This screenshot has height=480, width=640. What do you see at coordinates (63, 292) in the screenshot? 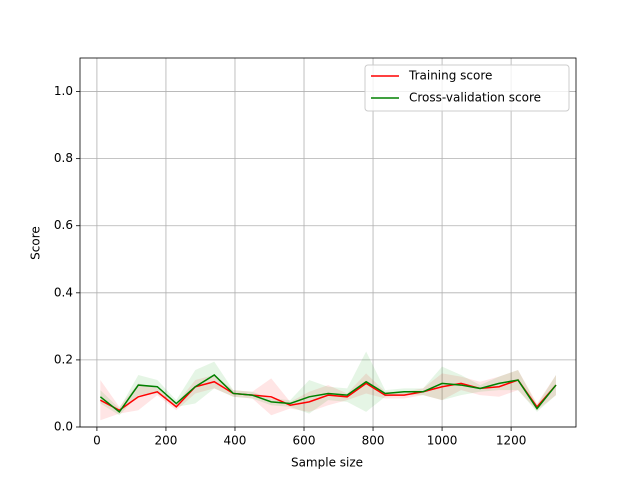
I see `y-tick-label: 0.4` at bounding box center [63, 292].